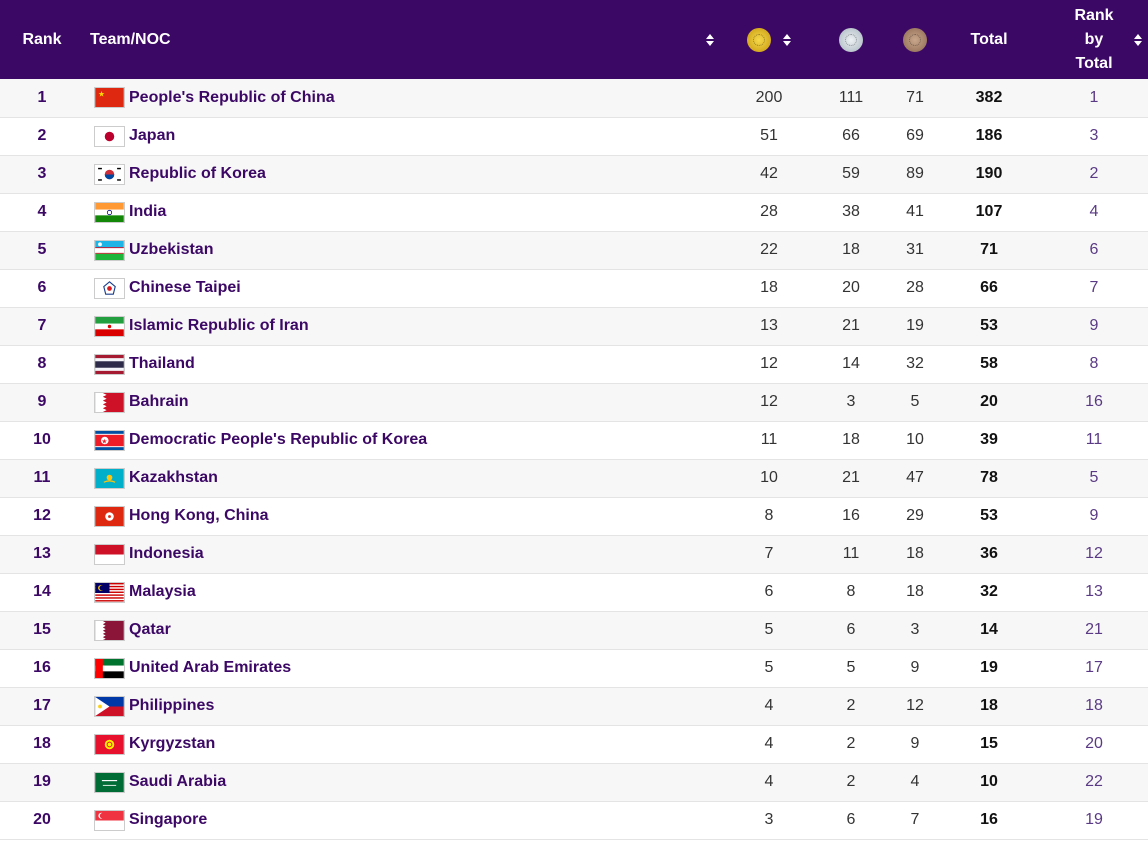 The height and width of the screenshot is (842, 1148). I want to click on team-link: Thailand, so click(162, 363).